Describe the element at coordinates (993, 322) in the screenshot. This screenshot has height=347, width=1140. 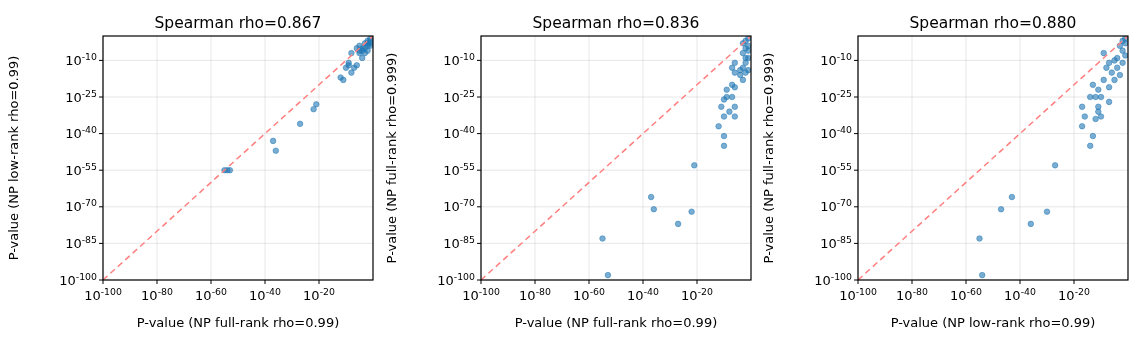
I see `x-axis-title: P-value (NP low-rank rho=0.99)` at that location.